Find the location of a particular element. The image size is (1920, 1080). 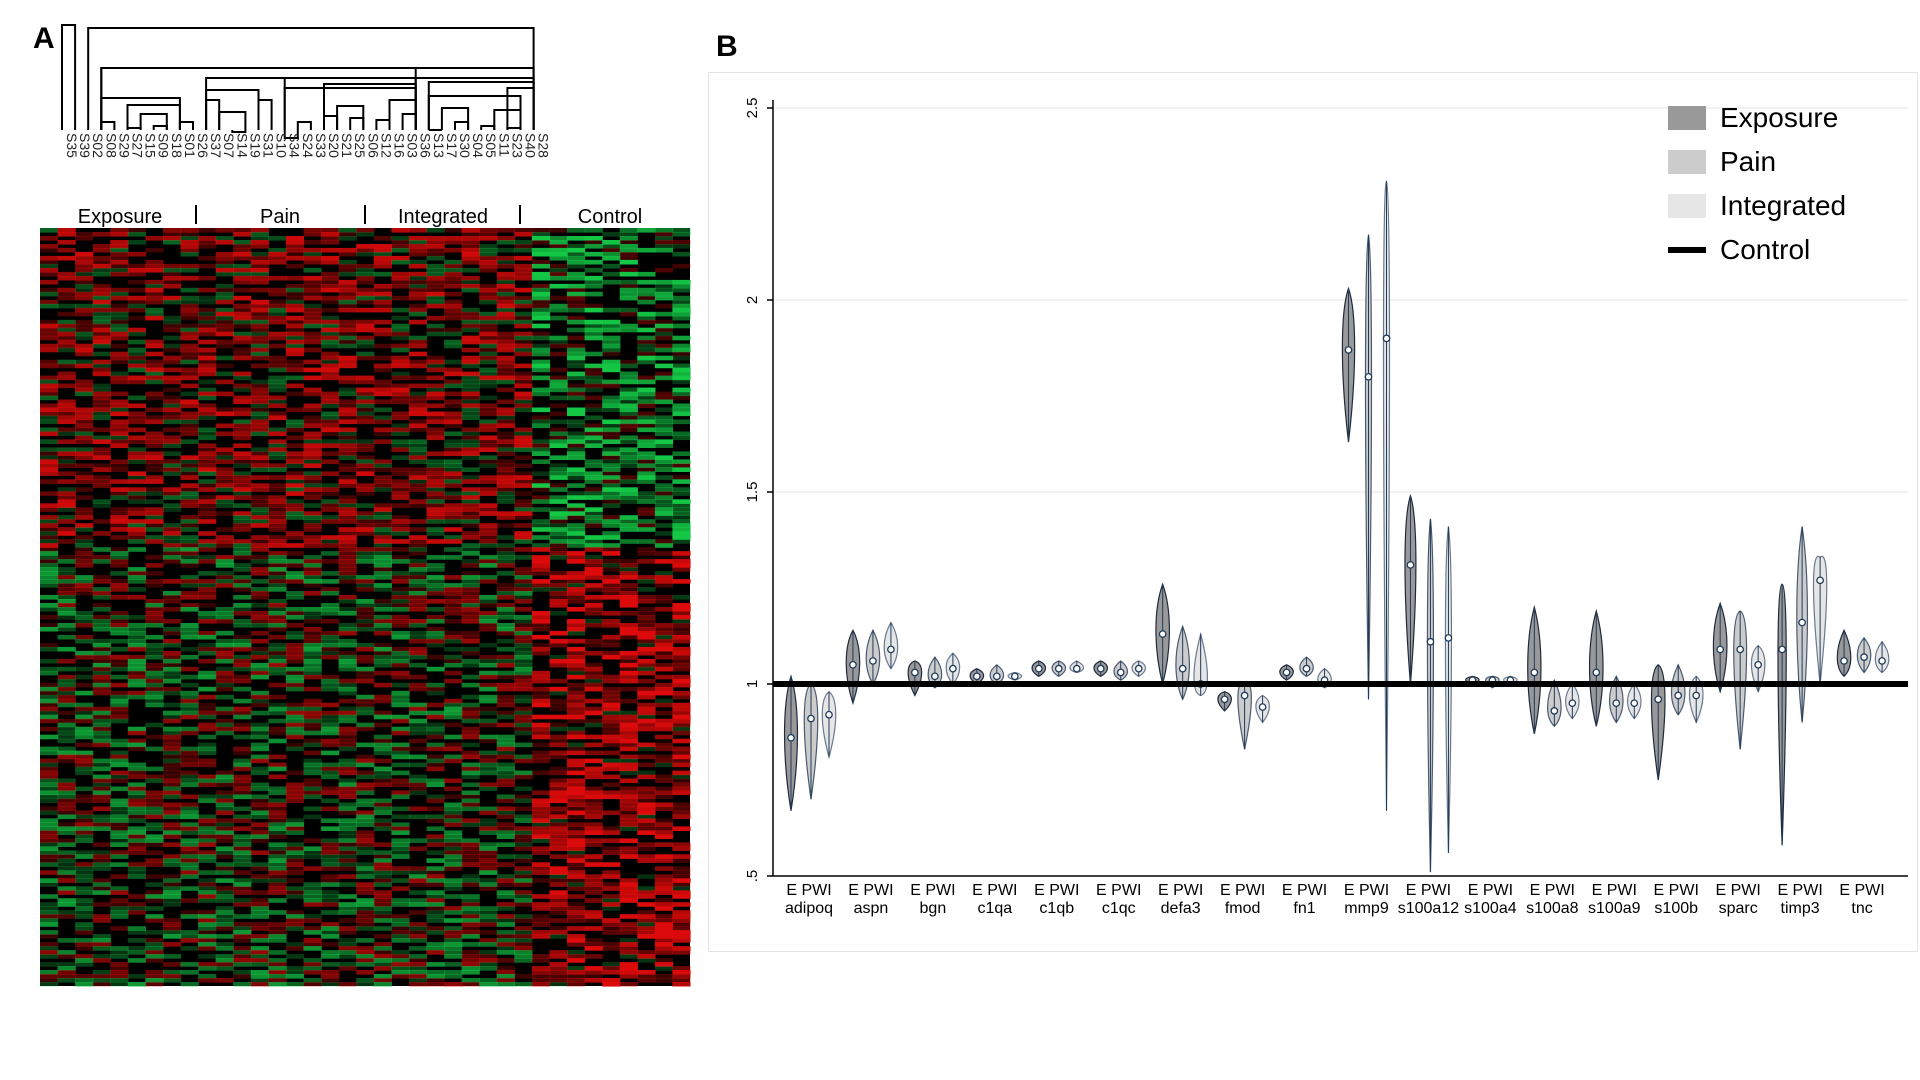

sample-label: S05 is located at coordinates (491, 145).